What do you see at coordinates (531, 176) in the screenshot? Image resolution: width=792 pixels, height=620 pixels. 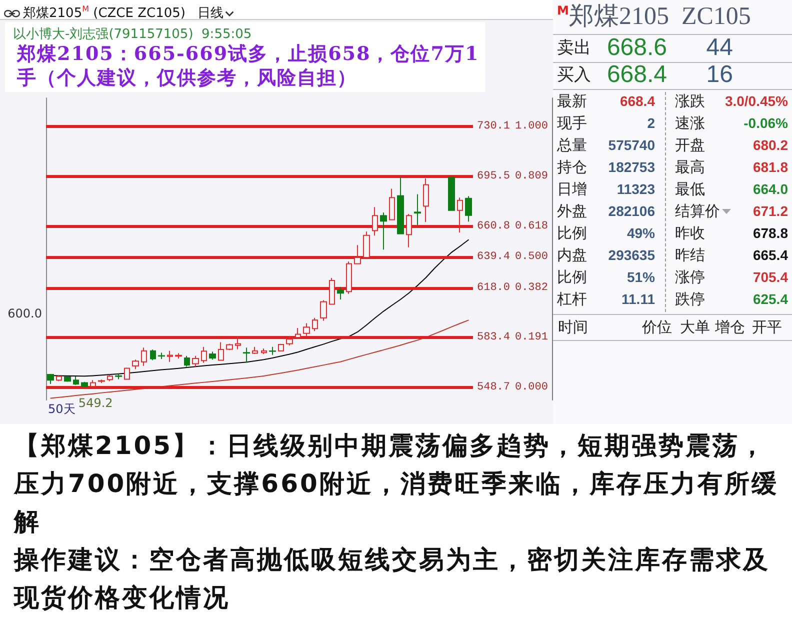 I see `y2-tick-label: 0.809` at bounding box center [531, 176].